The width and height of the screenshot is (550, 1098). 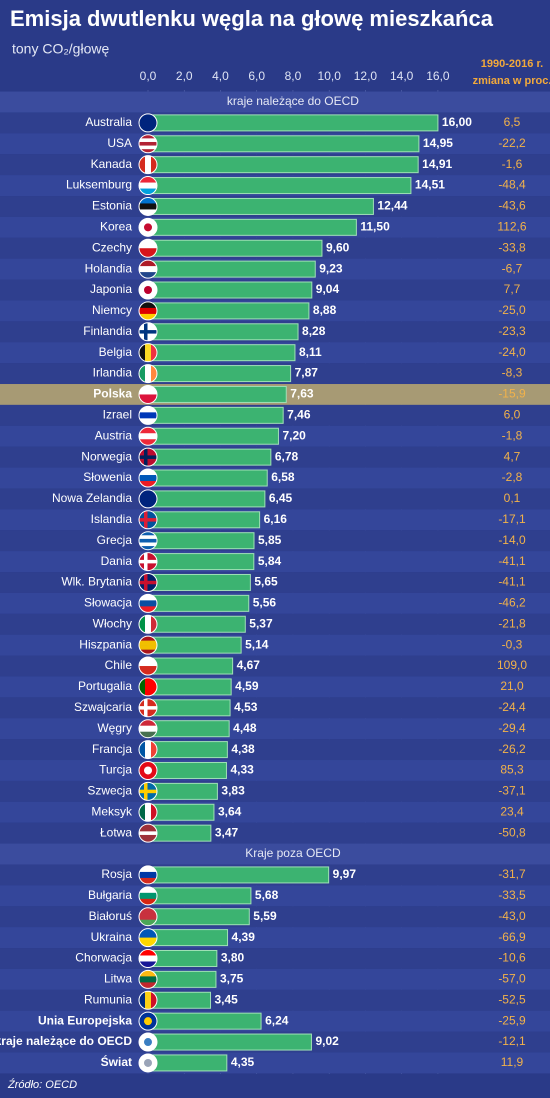 I want to click on category-label: Korea, so click(x=116, y=227).